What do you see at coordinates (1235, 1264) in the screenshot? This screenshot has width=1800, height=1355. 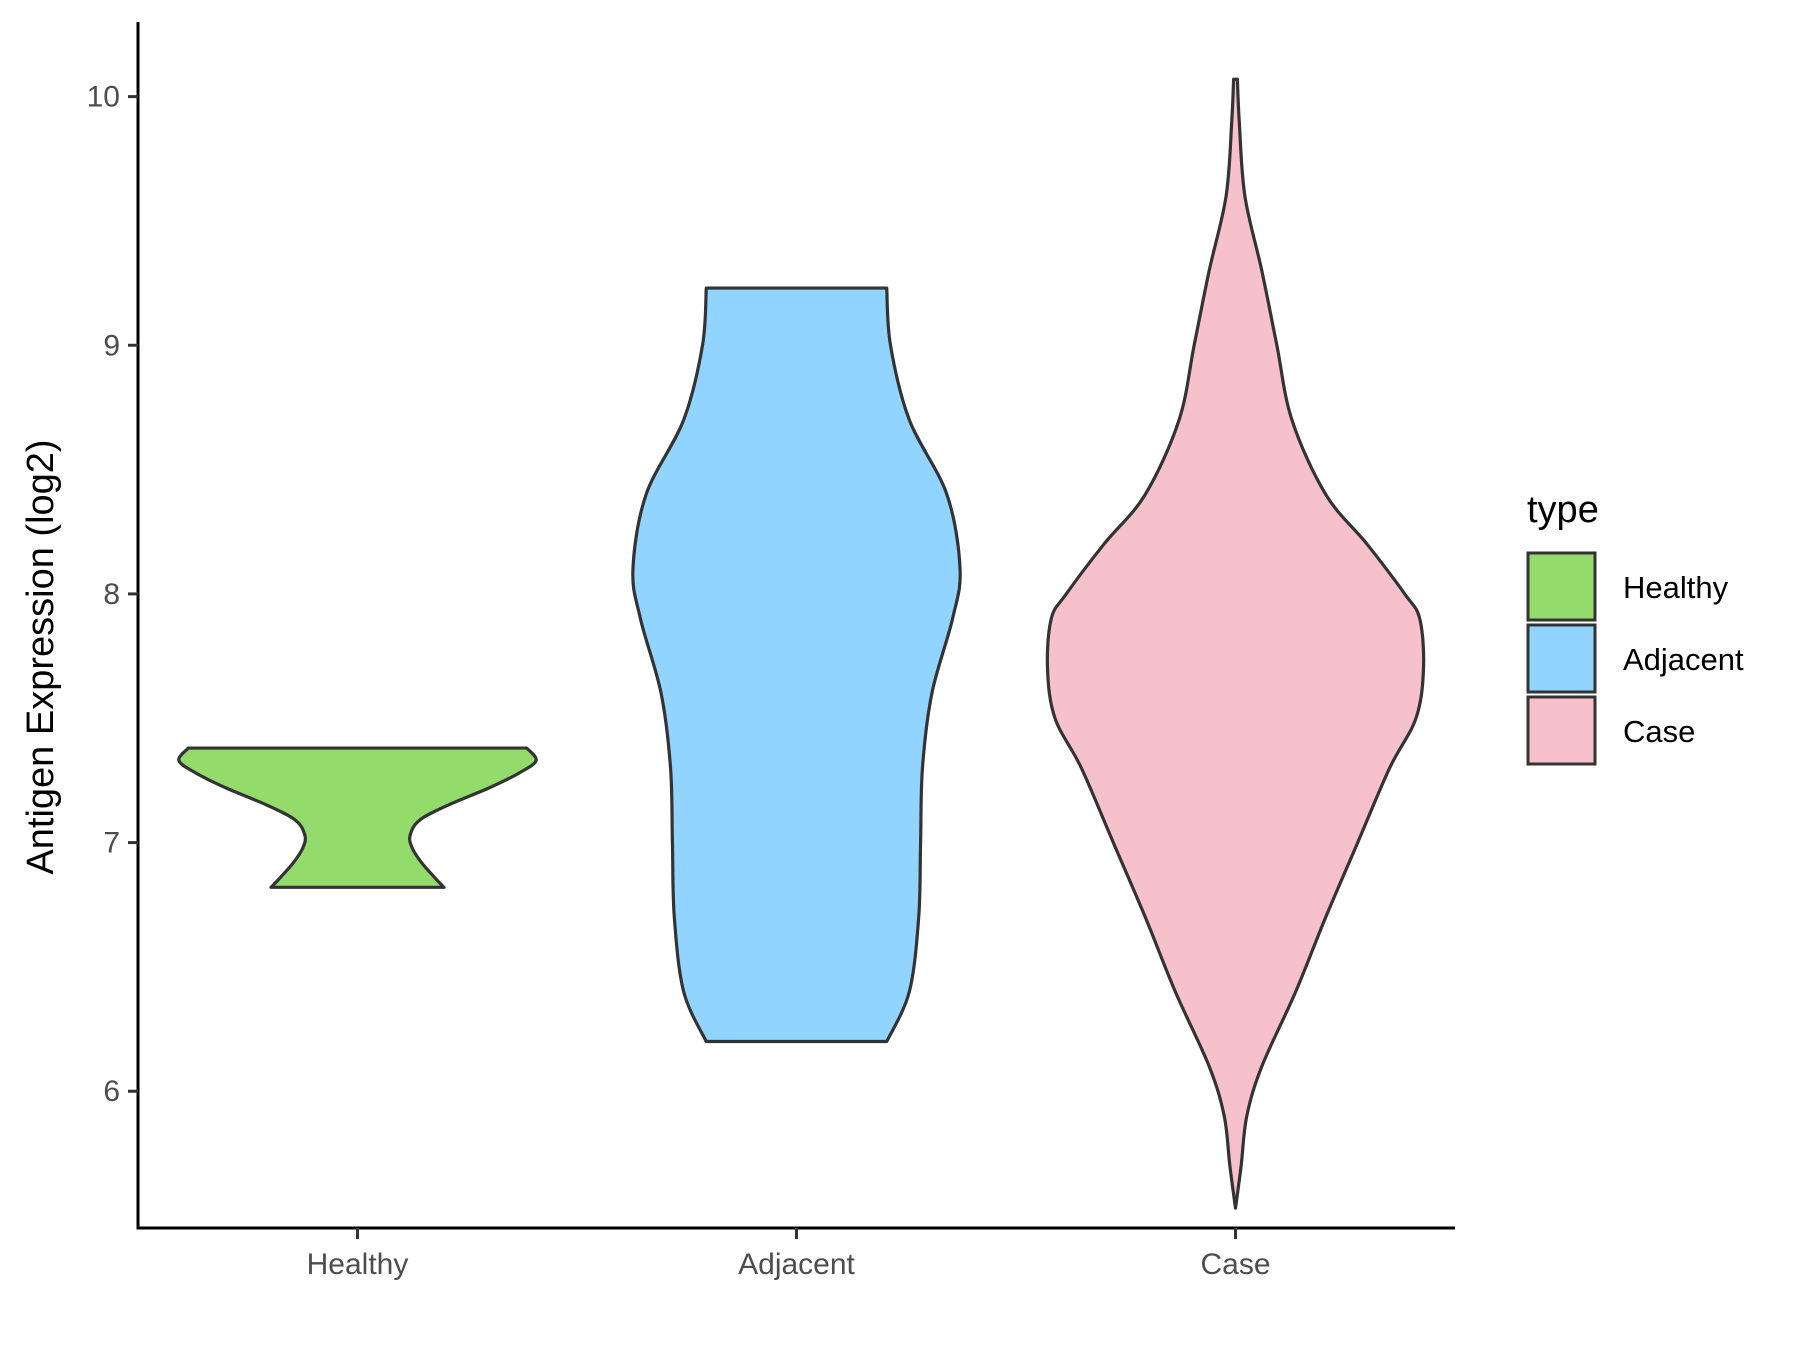 I see `x-tick-label-case: Case` at bounding box center [1235, 1264].